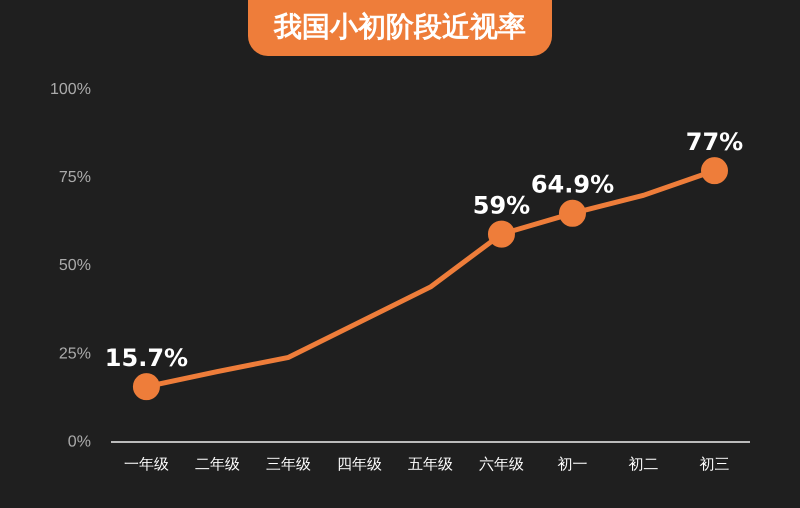  What do you see at coordinates (74, 265) in the screenshot?
I see `y-tick-label: 50%` at bounding box center [74, 265].